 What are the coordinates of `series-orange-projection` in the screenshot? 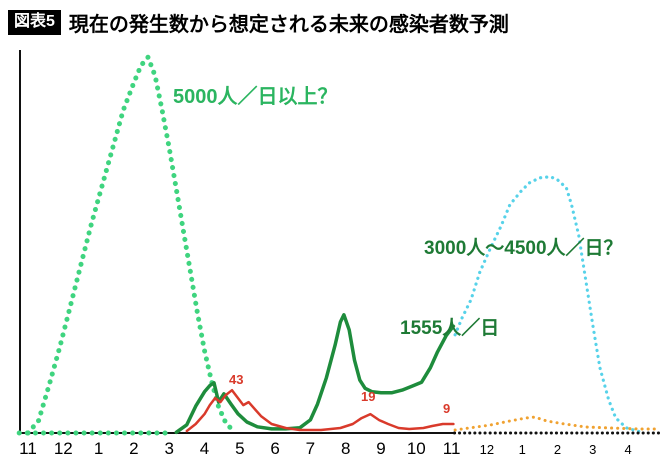 It's located at (556, 423).